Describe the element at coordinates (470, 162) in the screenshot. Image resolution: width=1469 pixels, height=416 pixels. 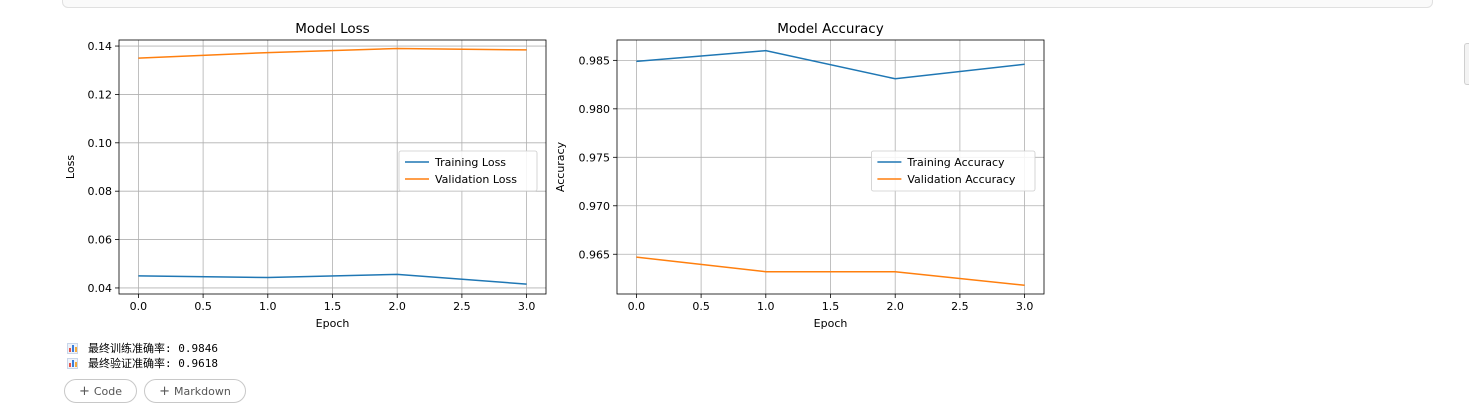
I see `legend-label: Training Loss` at that location.